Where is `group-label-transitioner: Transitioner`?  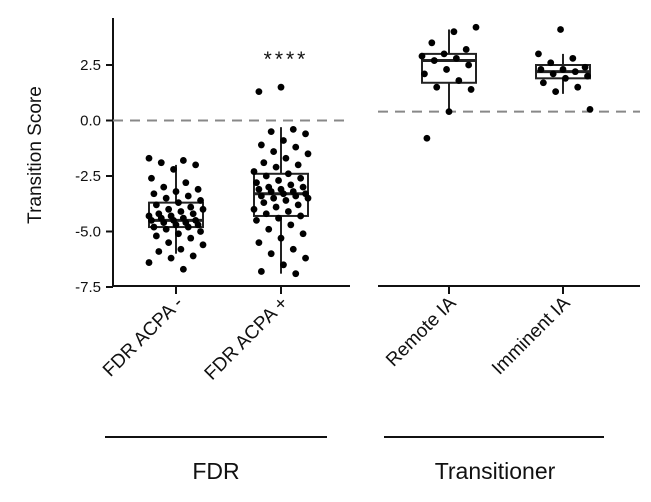 group-label-transitioner: Transitioner is located at coordinates (495, 471).